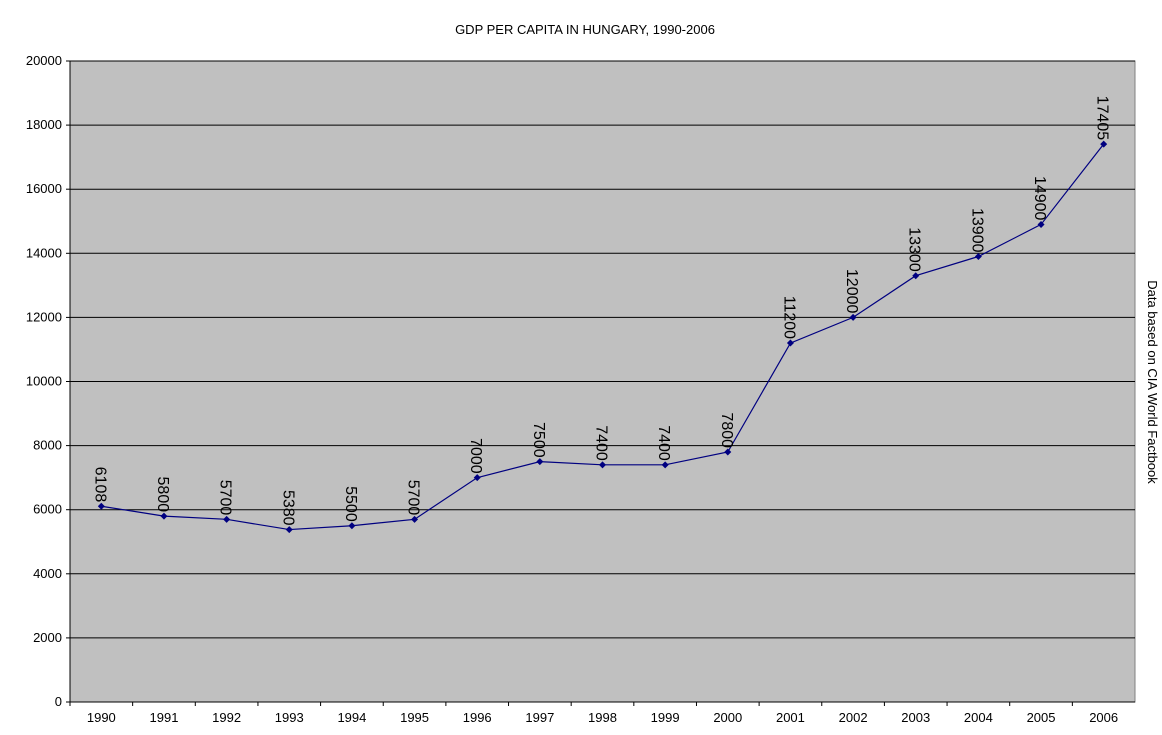 This screenshot has height=735, width=1162. I want to click on annotation: Data based on CIA World Factbook, so click(1152, 382).